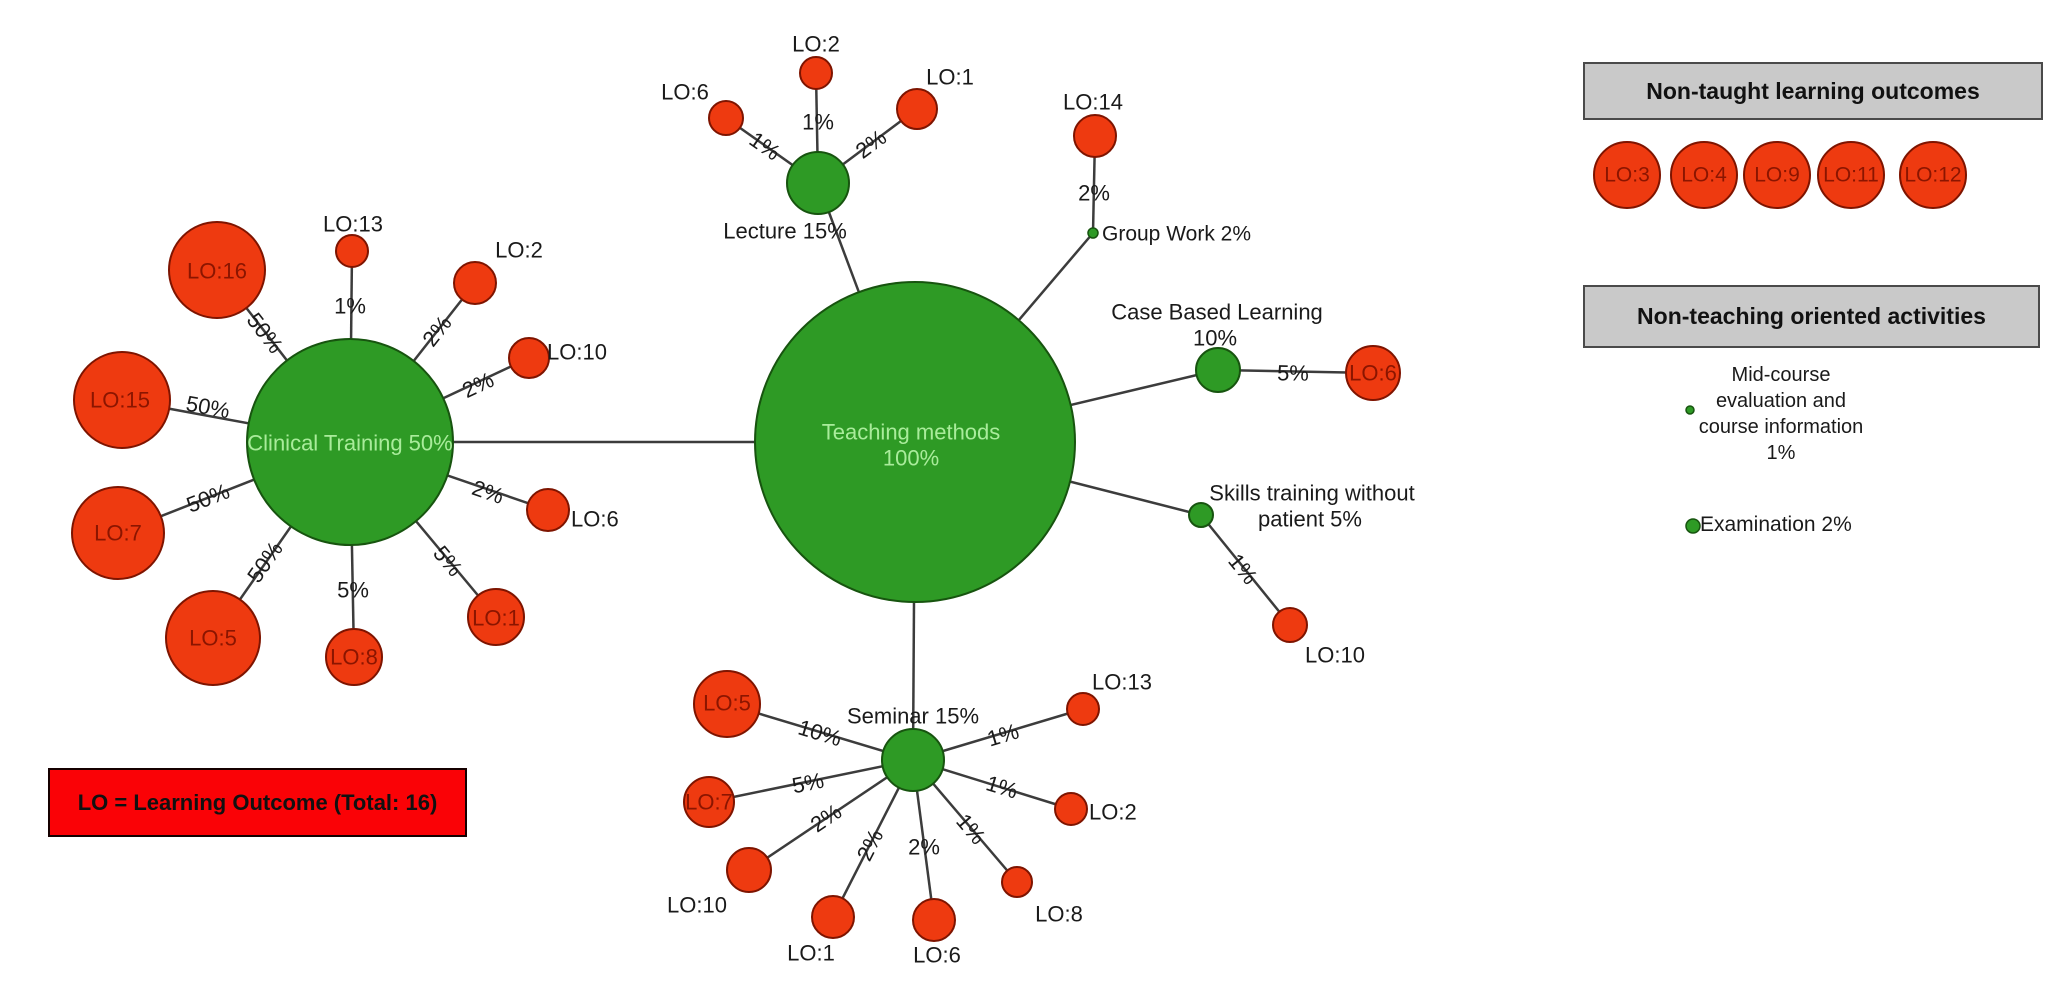 The image size is (2059, 1001). I want to click on label-glo3-0: LO:3, so click(1627, 175).